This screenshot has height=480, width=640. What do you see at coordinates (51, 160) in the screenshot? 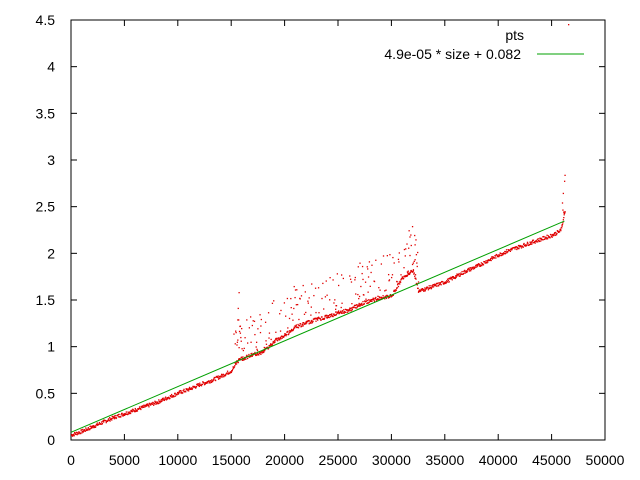
I see `y-tick-label: 3` at bounding box center [51, 160].